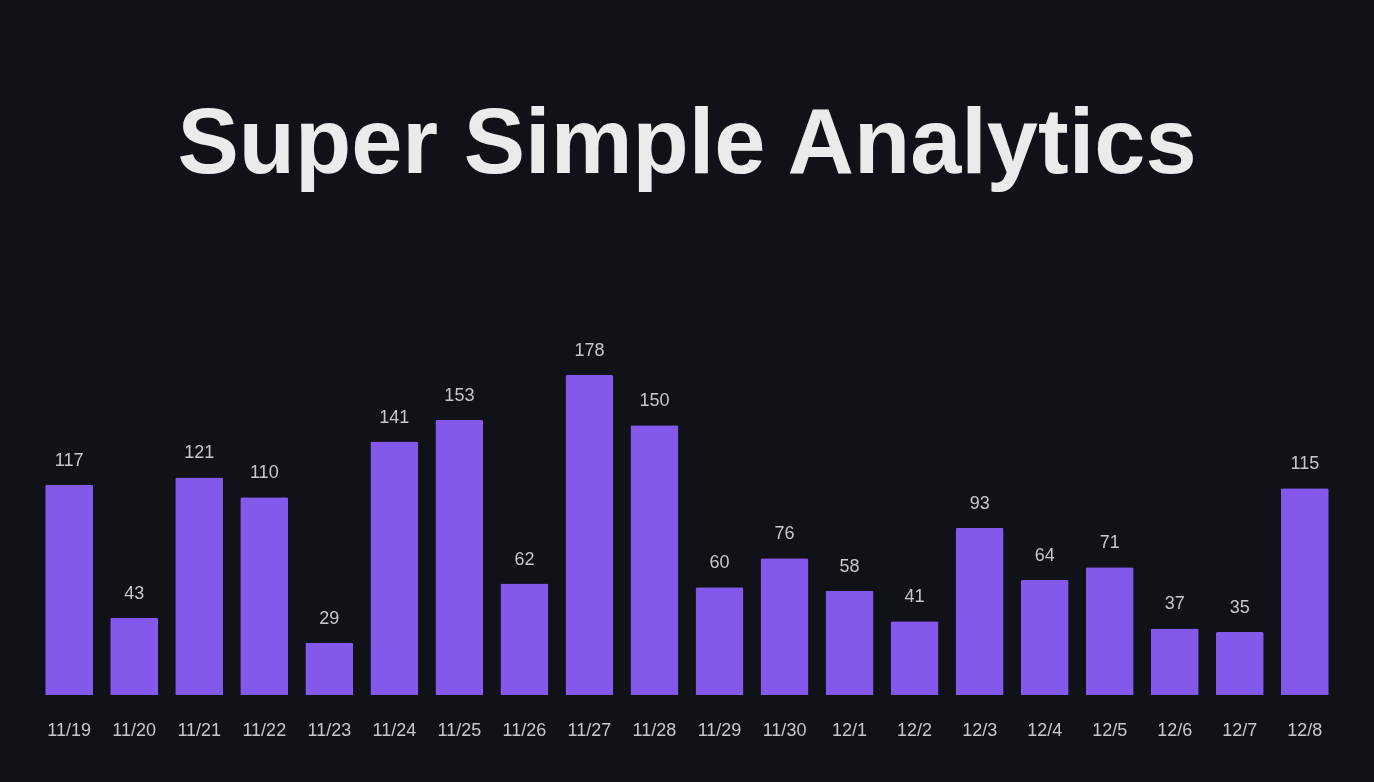 Image resolution: width=1374 pixels, height=782 pixels. Describe the element at coordinates (589, 729) in the screenshot. I see `x-tick-label: 11/27` at that location.